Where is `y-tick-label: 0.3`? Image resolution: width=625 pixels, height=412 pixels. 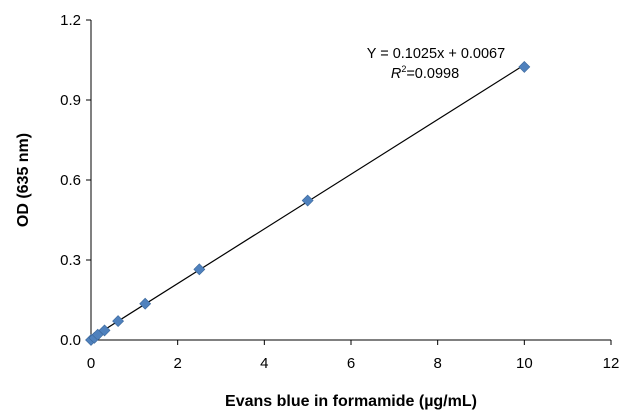
y-tick-label: 0.3 is located at coordinates (70, 260).